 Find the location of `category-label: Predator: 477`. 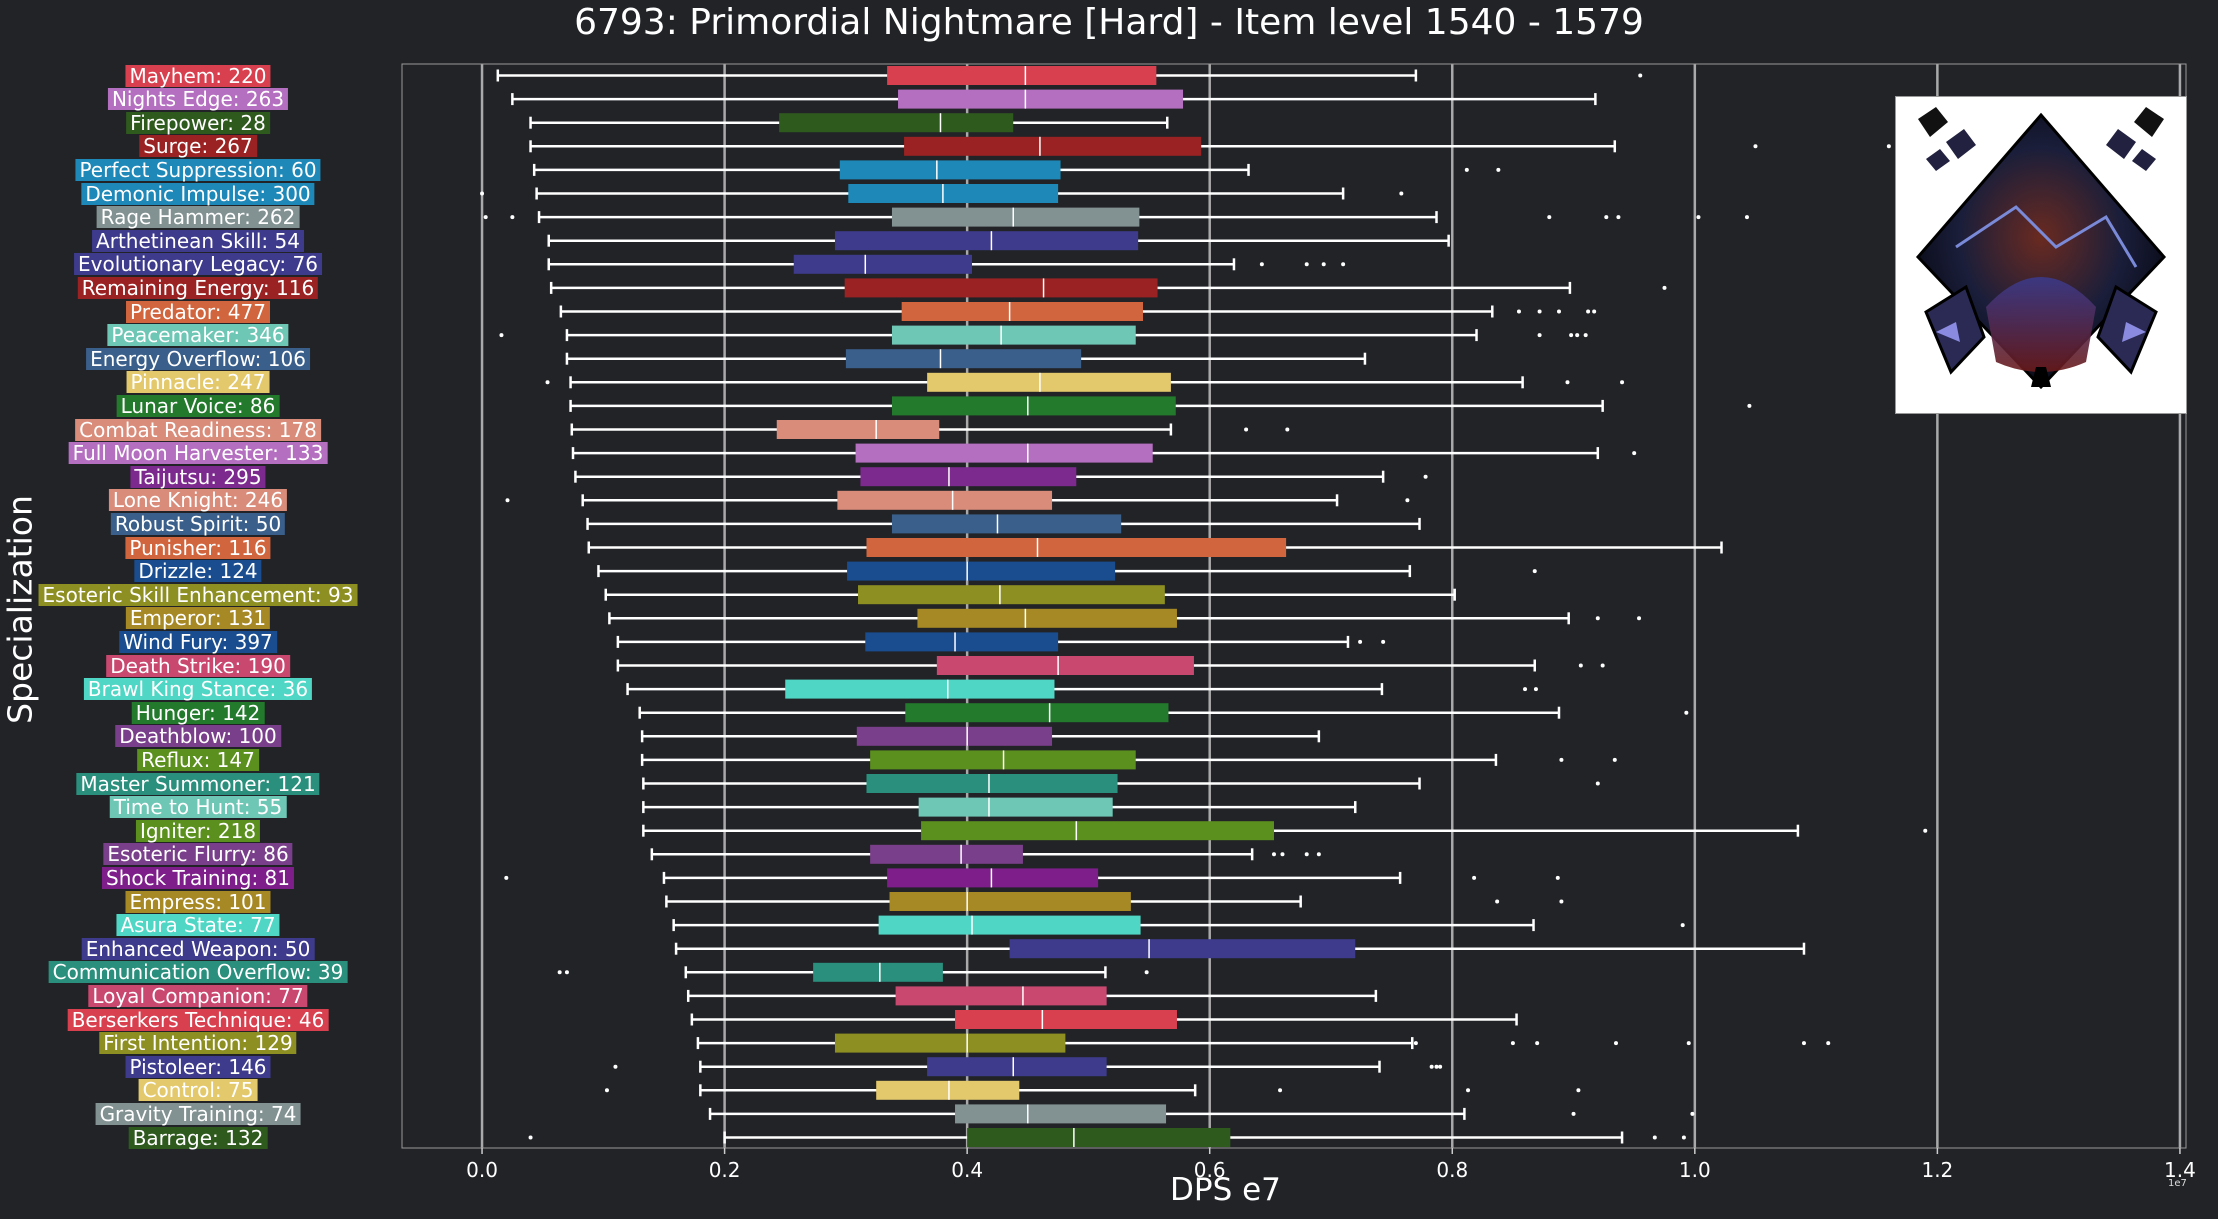

category-label: Predator: 477 is located at coordinates (198, 311).